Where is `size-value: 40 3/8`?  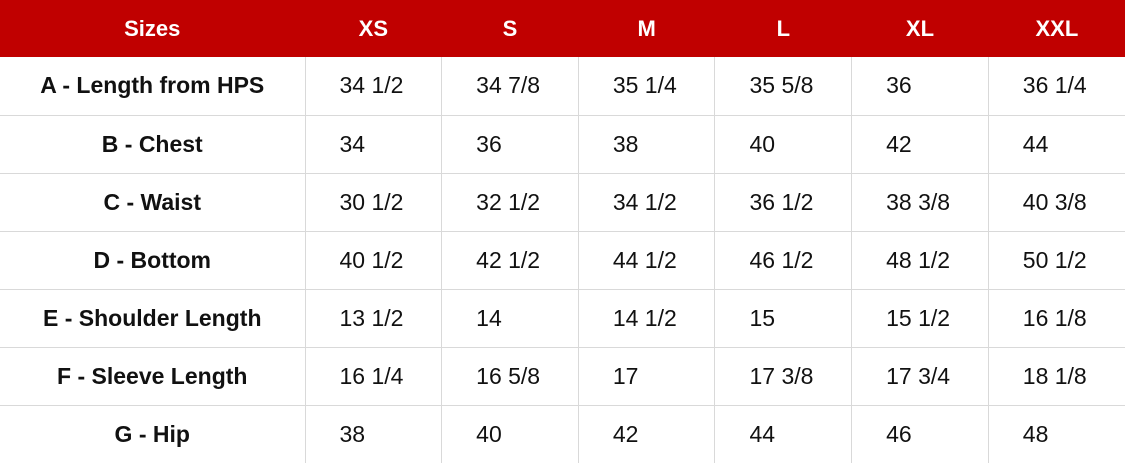 size-value: 40 3/8 is located at coordinates (1056, 202).